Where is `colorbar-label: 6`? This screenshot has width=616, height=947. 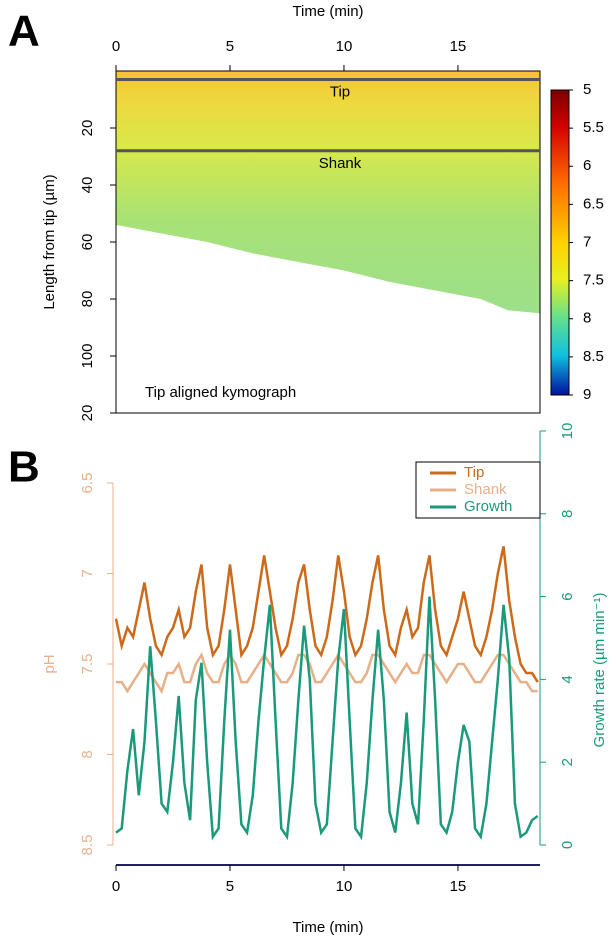 colorbar-label: 6 is located at coordinates (587, 165).